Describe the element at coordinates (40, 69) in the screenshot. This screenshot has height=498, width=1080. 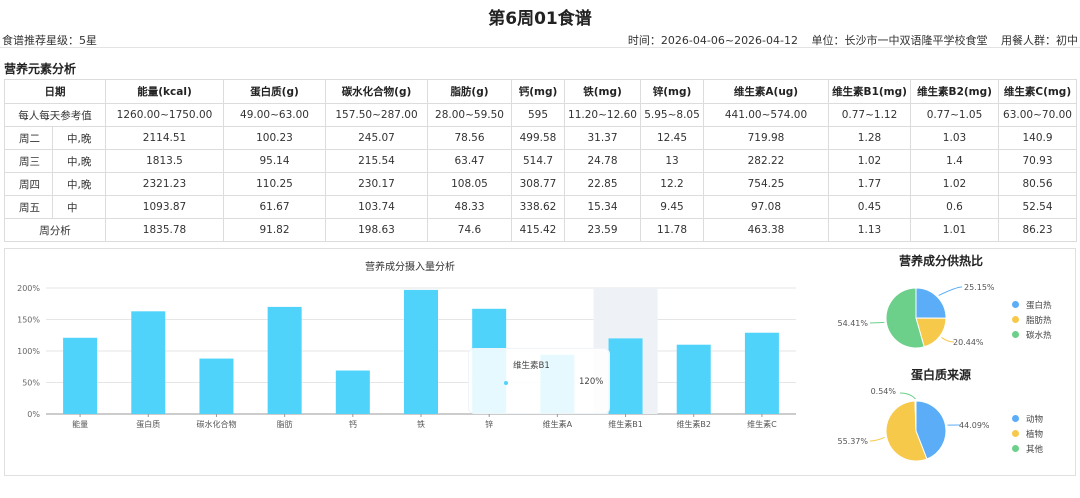
I see `section-title: 营养元素分析` at that location.